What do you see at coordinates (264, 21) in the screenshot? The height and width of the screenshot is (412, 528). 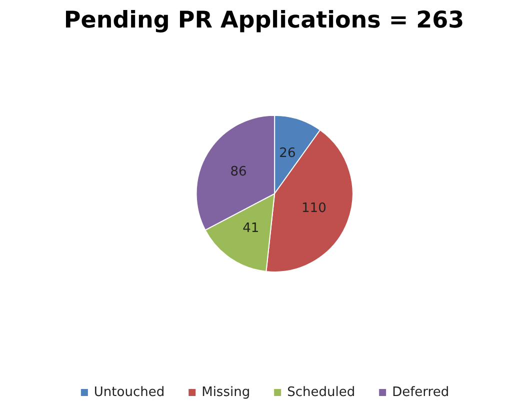 I see `chart-title: Pending PR Applications = 263` at bounding box center [264, 21].